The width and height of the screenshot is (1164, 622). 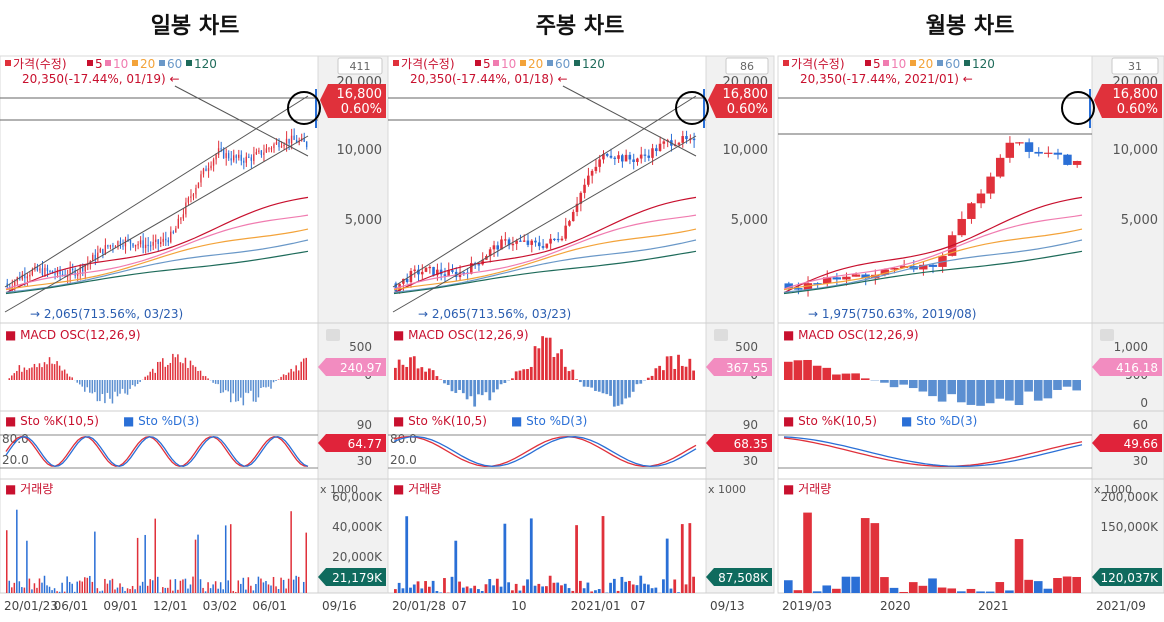 I want to click on macd-title: ■ MACD OSC(12,26,9), so click(x=851, y=335).